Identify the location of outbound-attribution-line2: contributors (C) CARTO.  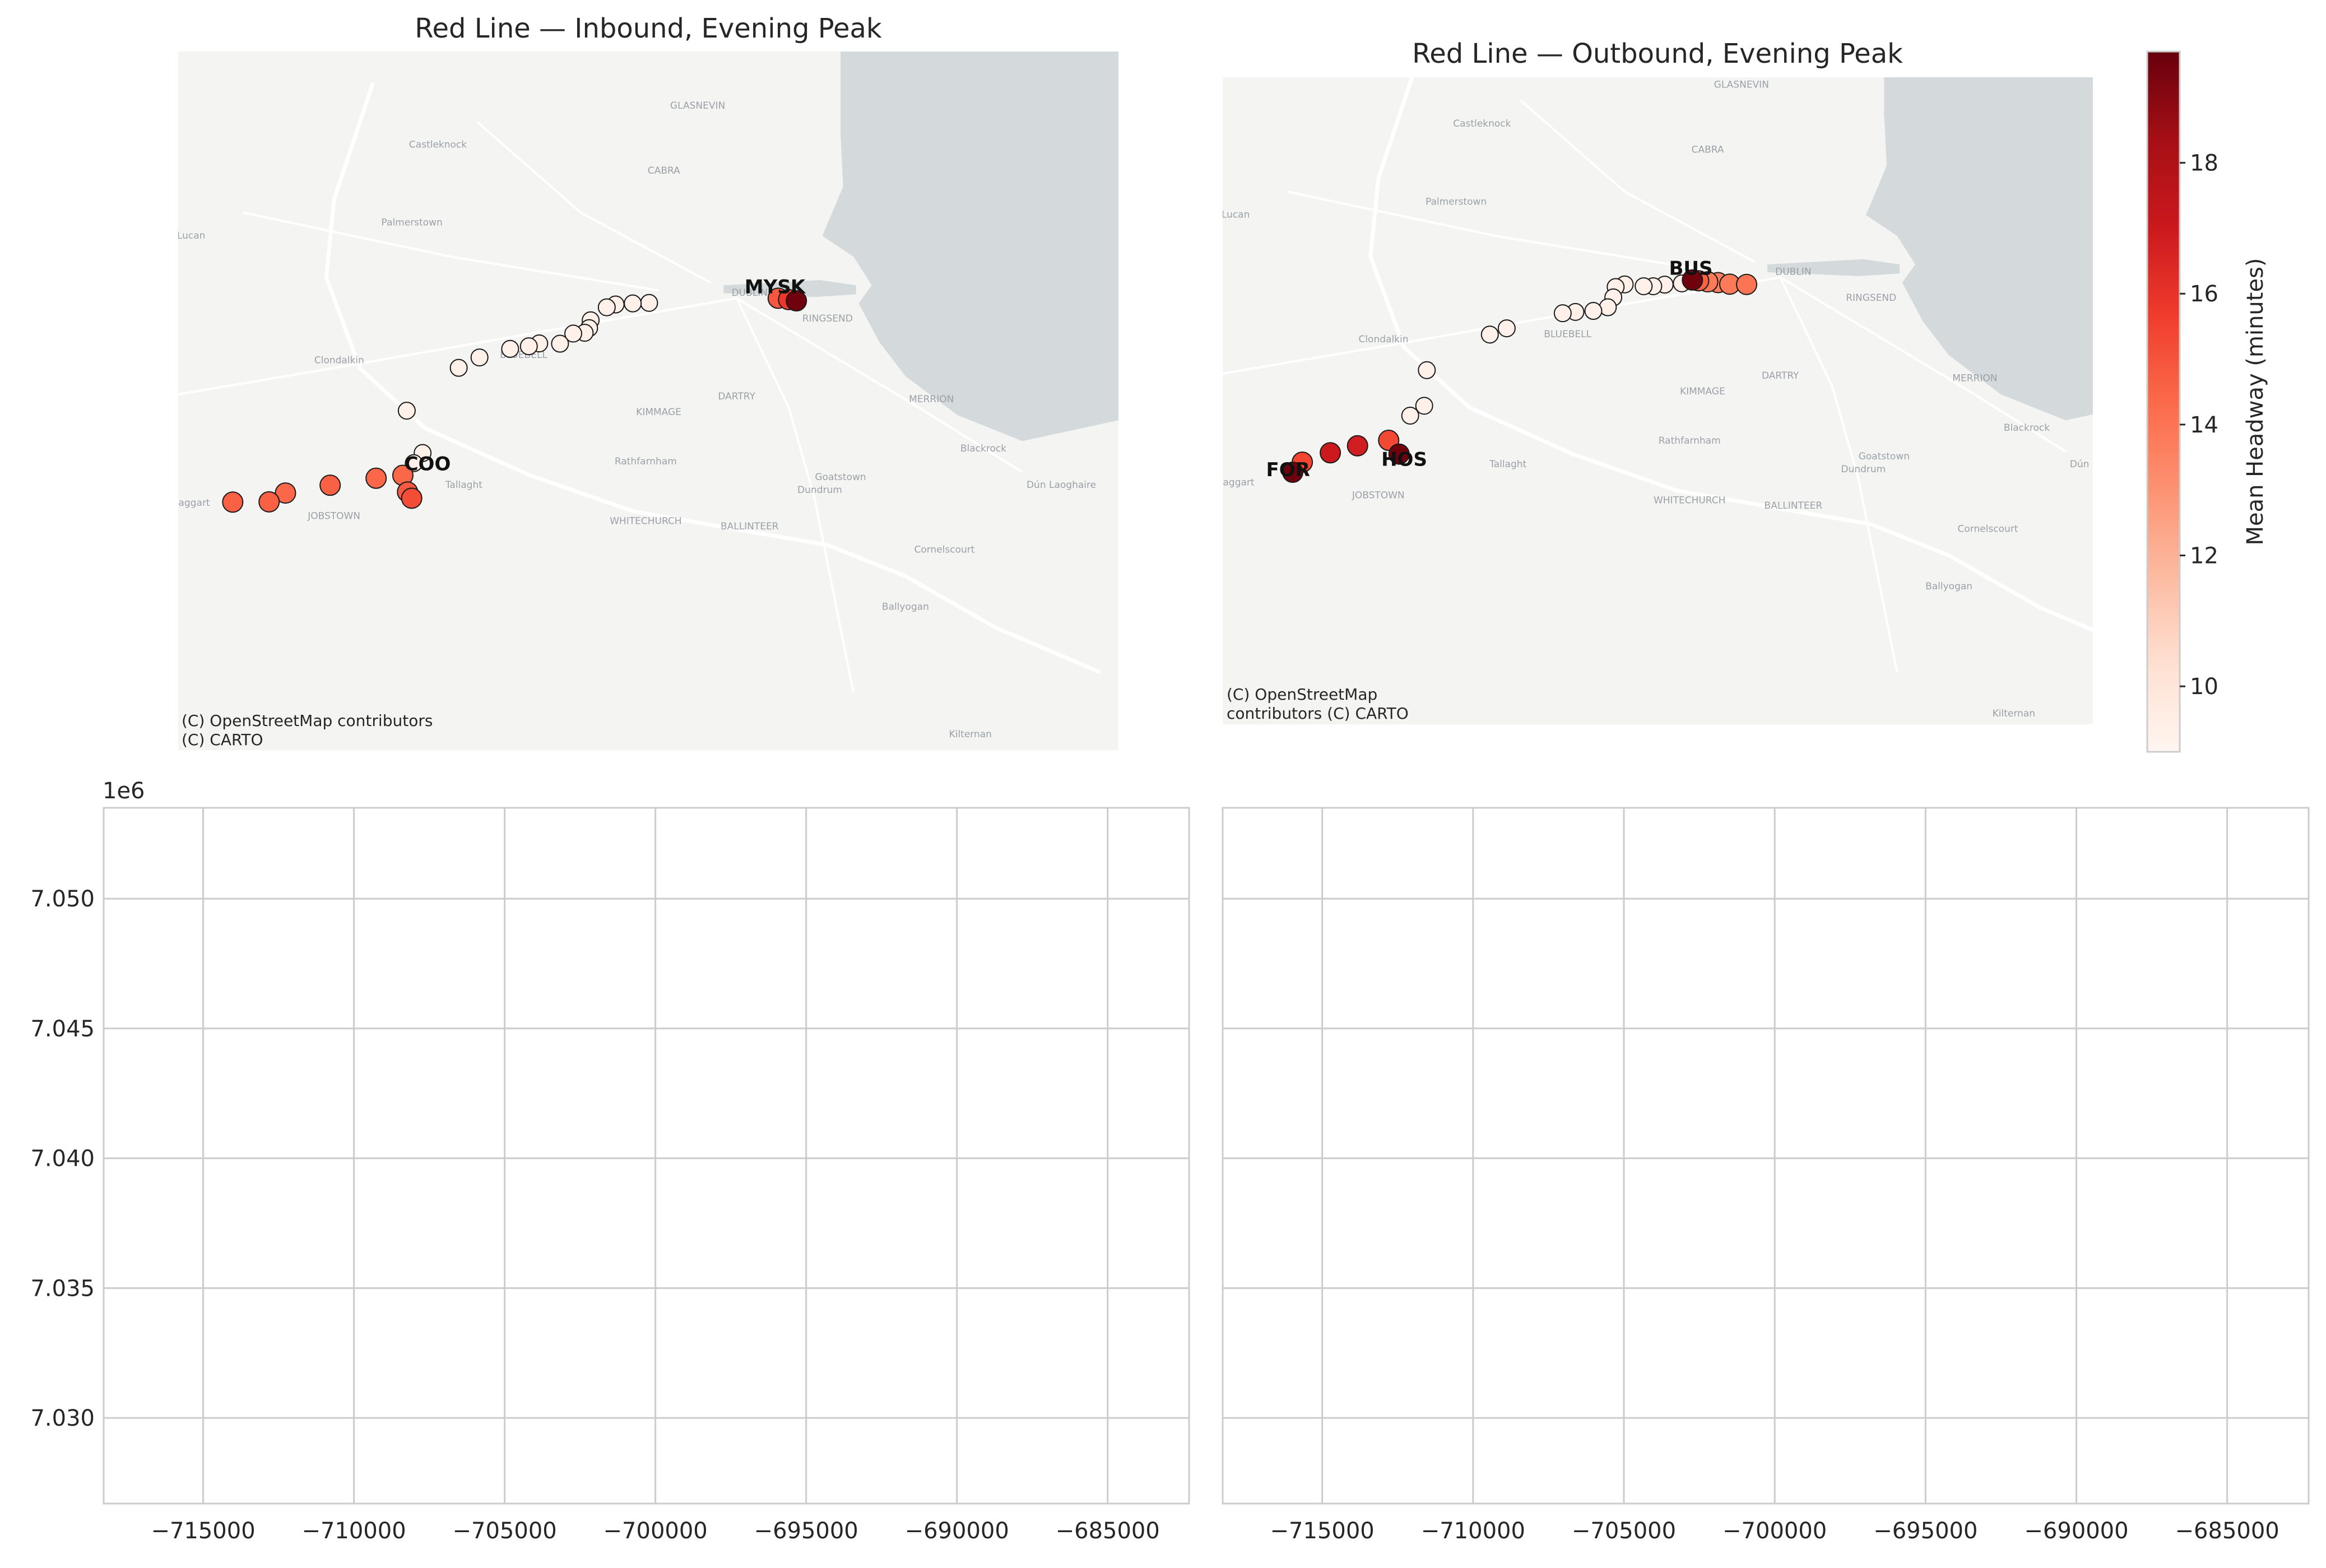
(1318, 714).